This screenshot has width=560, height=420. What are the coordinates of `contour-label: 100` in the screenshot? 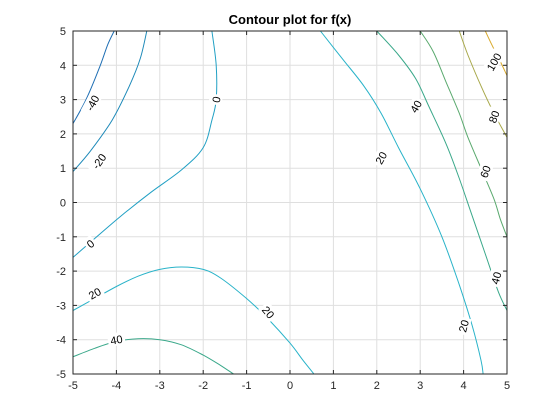 It's located at (494, 62).